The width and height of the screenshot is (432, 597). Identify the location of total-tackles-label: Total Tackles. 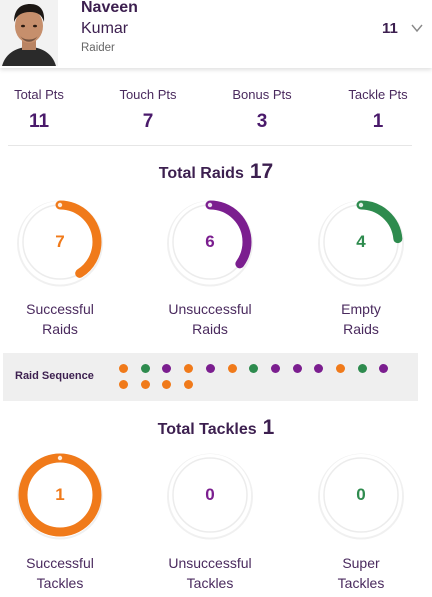
(207, 429).